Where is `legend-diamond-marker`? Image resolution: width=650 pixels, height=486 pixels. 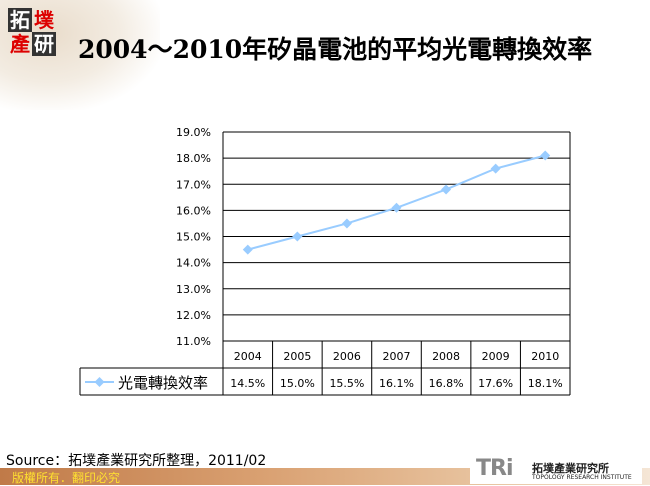 legend-diamond-marker is located at coordinates (99, 382).